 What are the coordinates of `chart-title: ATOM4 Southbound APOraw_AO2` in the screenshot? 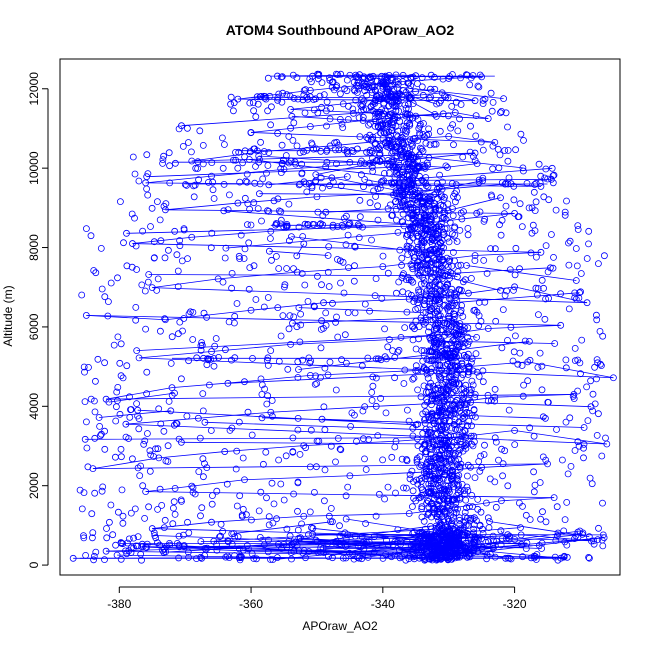 It's located at (340, 30).